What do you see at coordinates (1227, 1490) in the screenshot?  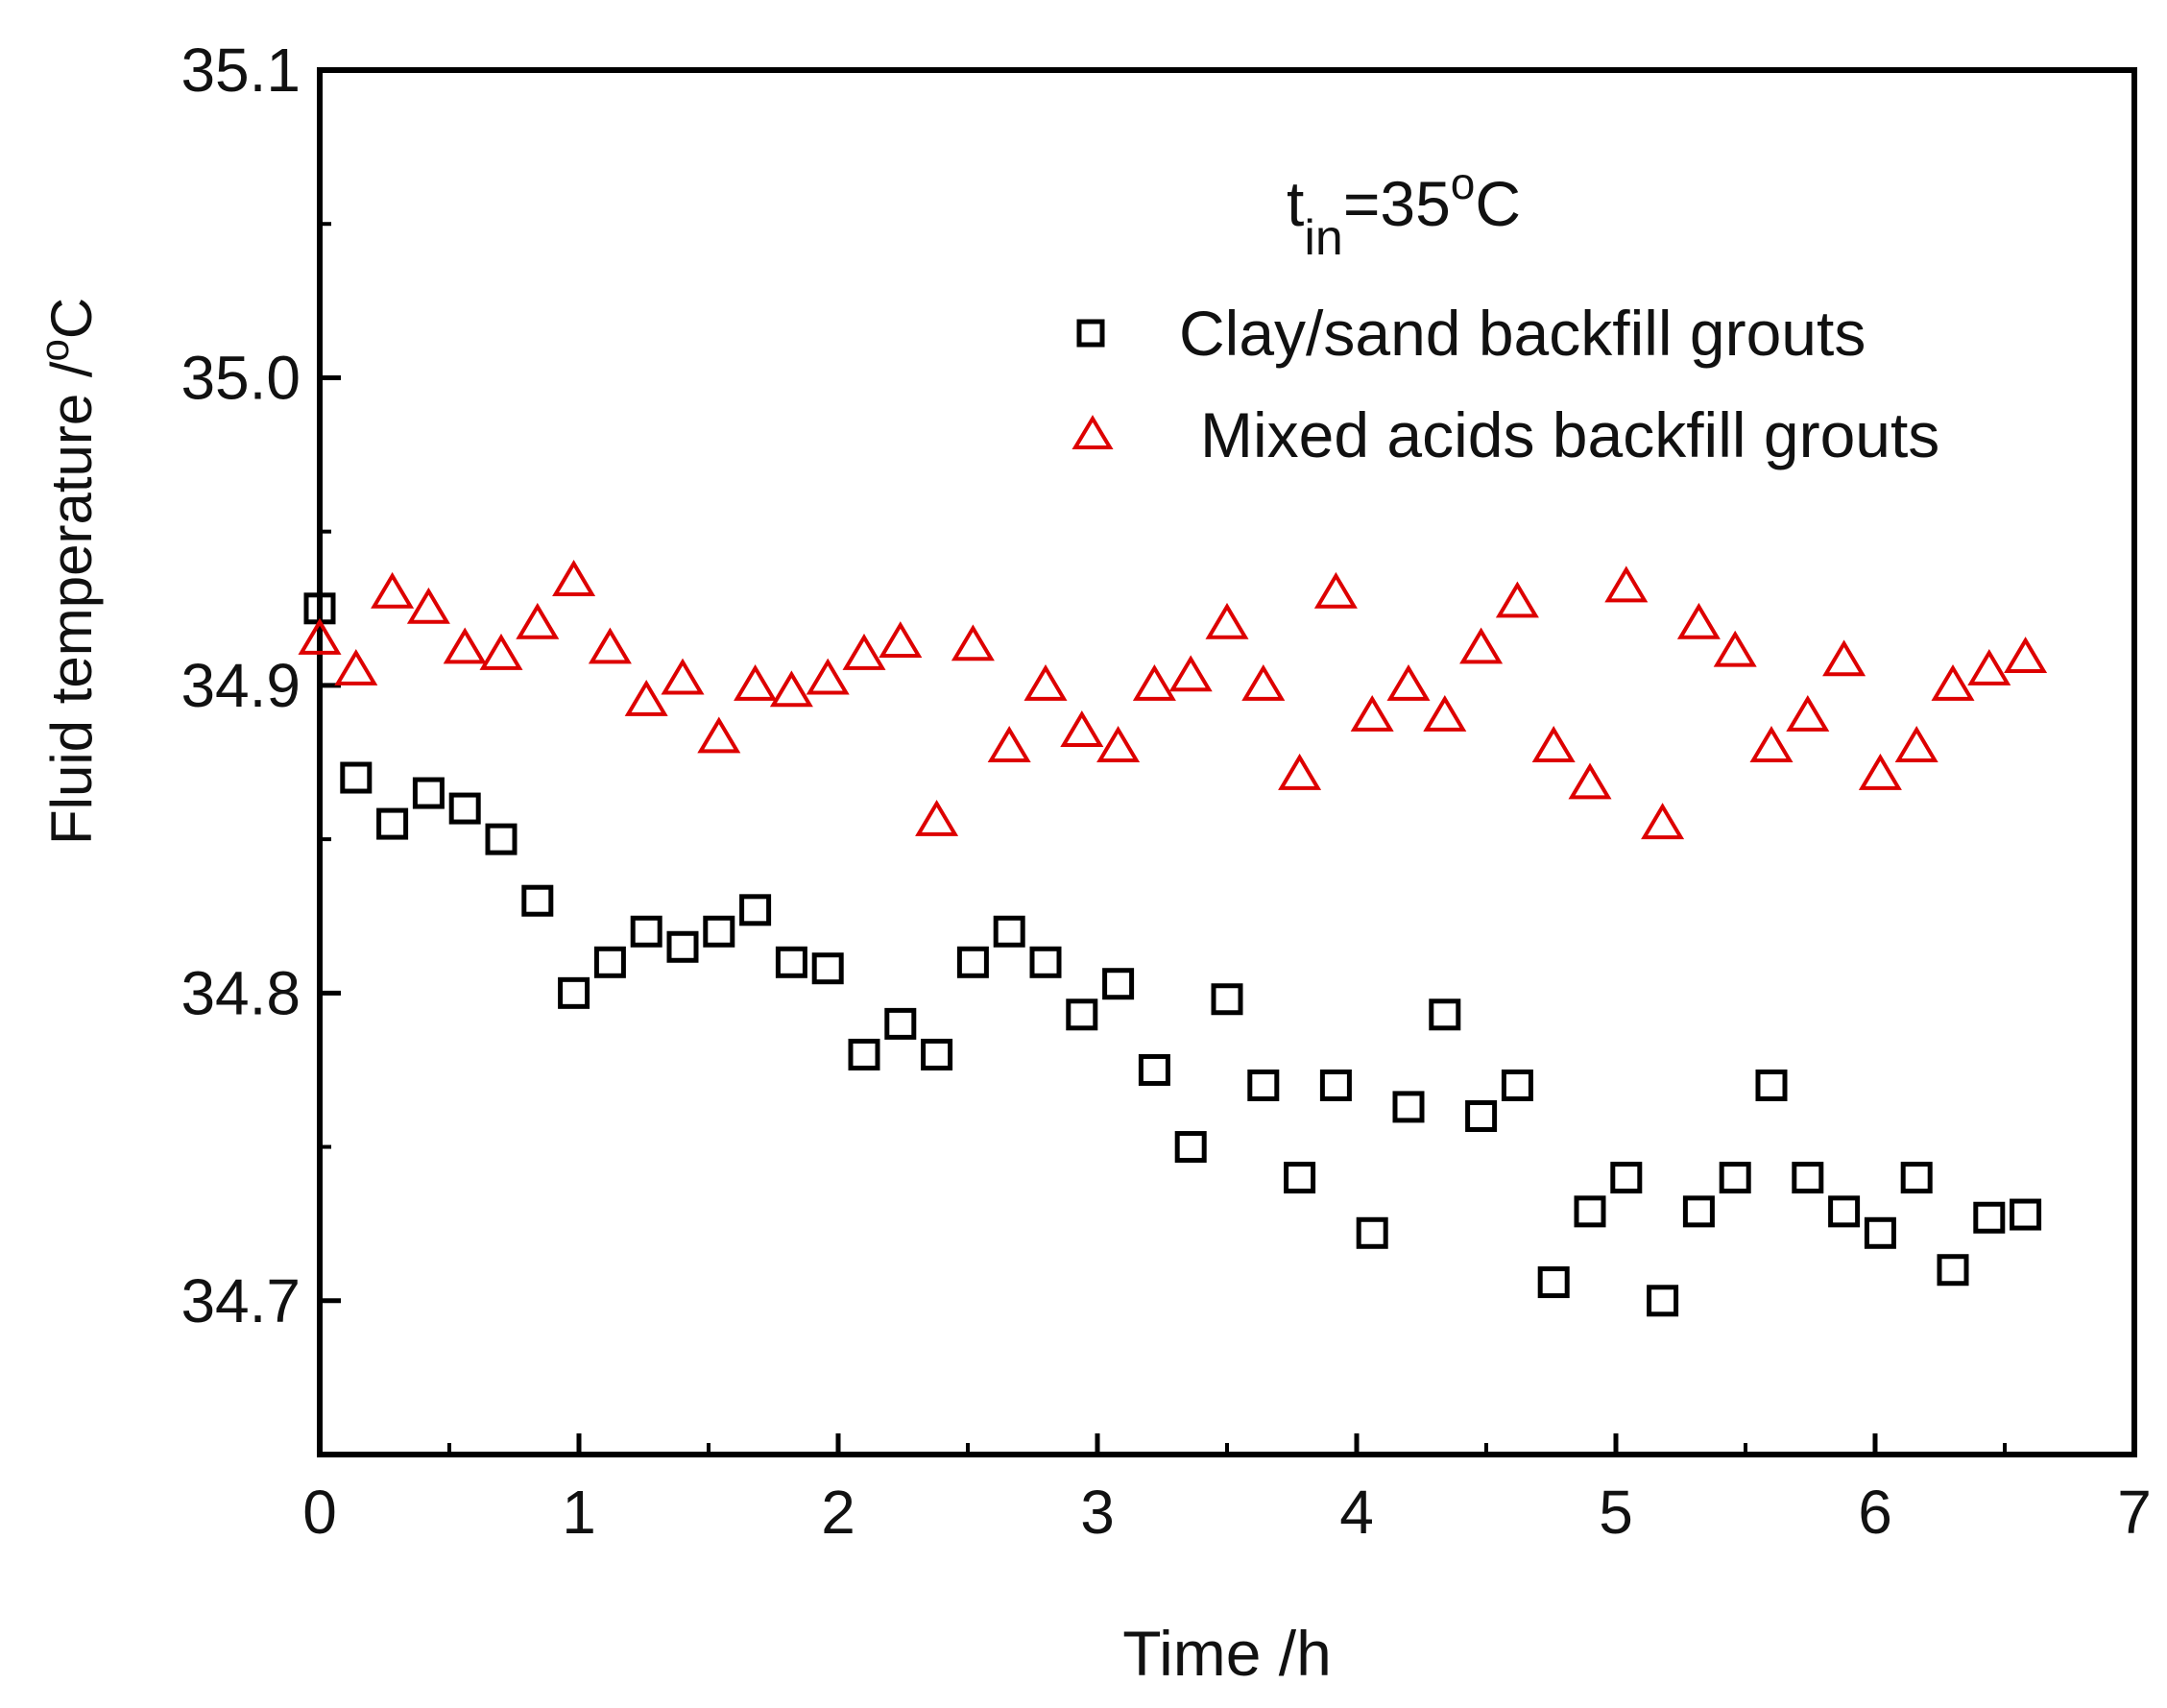 I see `x-axis: 0 1 2 3 4 5 6 7` at bounding box center [1227, 1490].